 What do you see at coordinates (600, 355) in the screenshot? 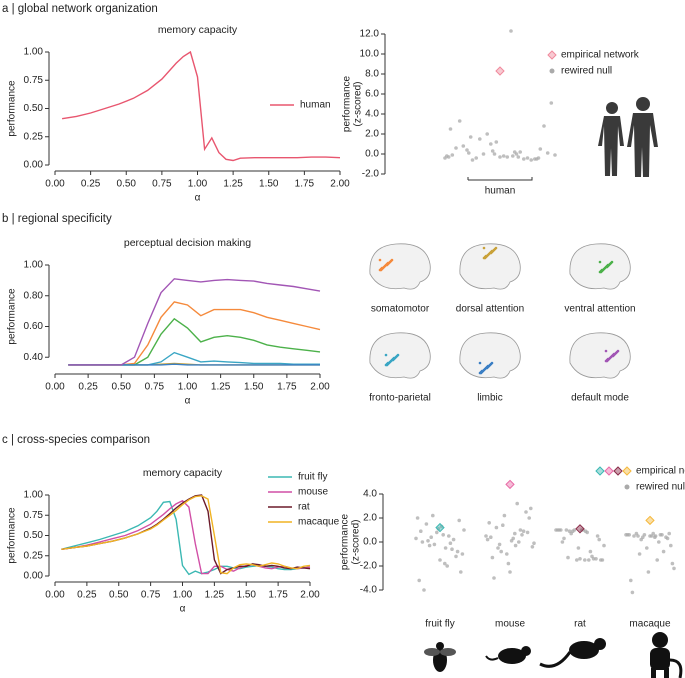
I see `brain-outline` at bounding box center [600, 355].